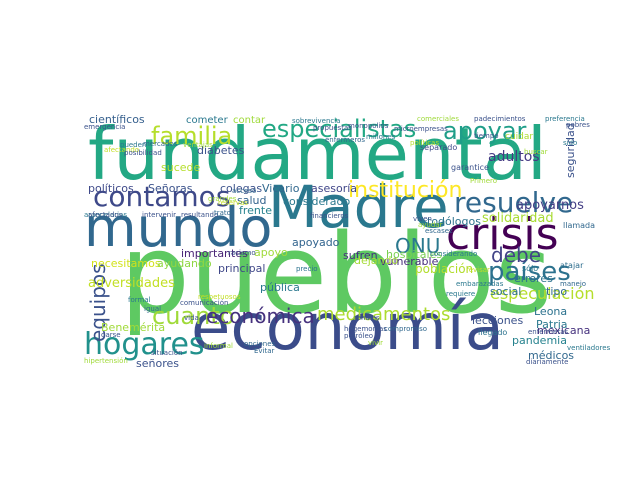 This screenshot has height=480, width=640. What do you see at coordinates (360, 255) in the screenshot?
I see `cloud-word: sufren` at bounding box center [360, 255].